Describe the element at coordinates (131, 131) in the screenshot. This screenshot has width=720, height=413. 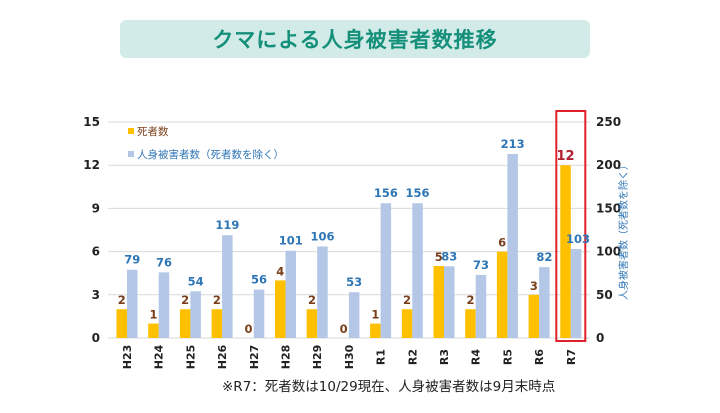
I see `legend-swatch-deaths` at that location.